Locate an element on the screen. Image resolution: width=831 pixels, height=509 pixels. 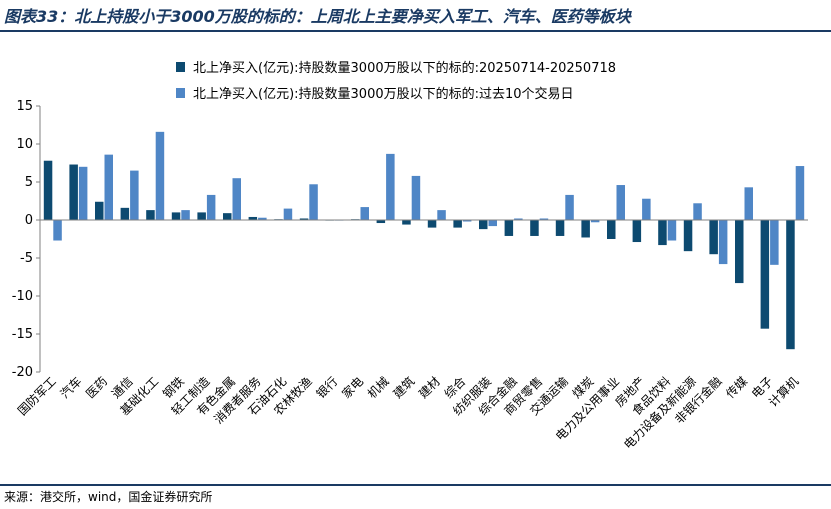
legend-label-2: 北上净买入(亿元):持股数量3000万股以下的标的:过去10个交易日 is located at coordinates (383, 94).